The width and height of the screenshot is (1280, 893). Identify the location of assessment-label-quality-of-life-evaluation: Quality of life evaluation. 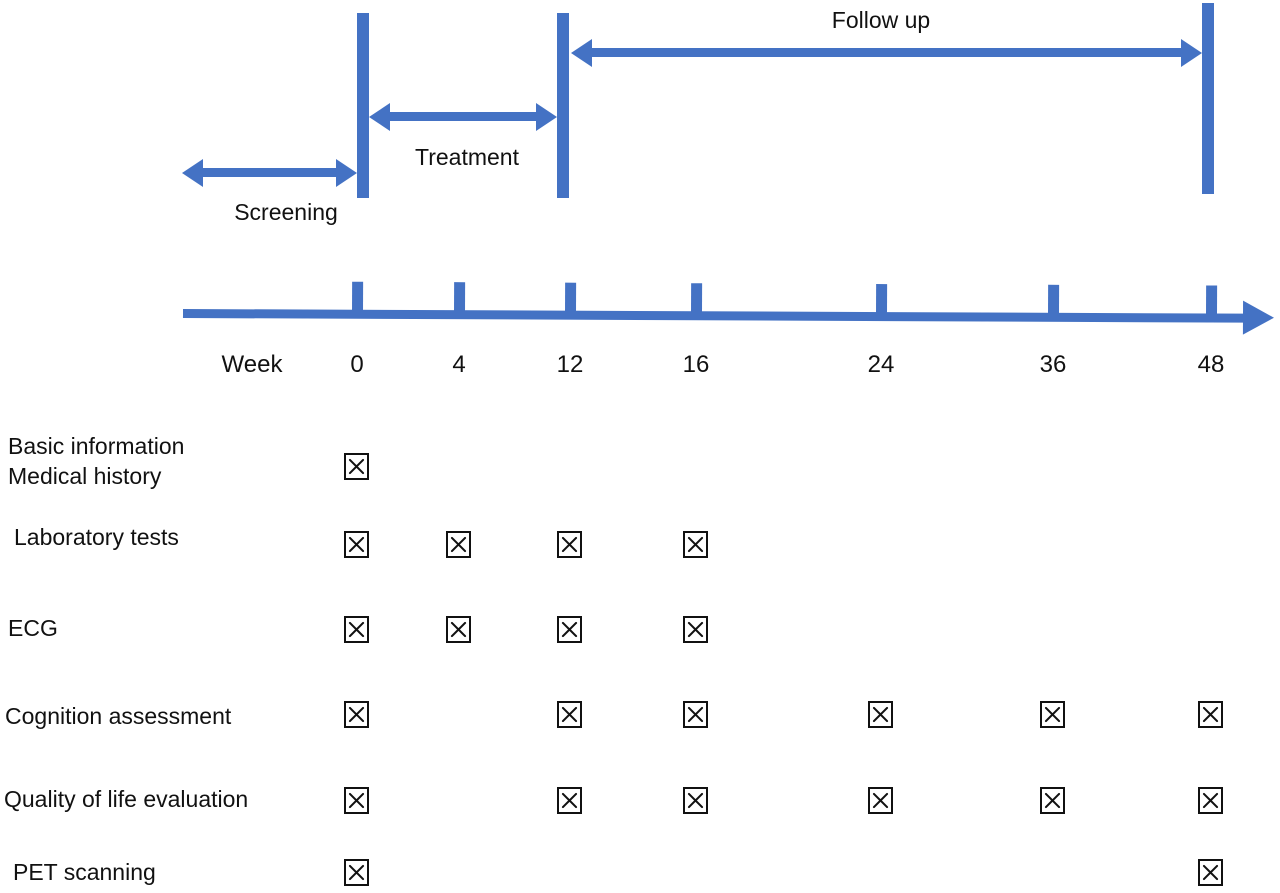
(126, 799).